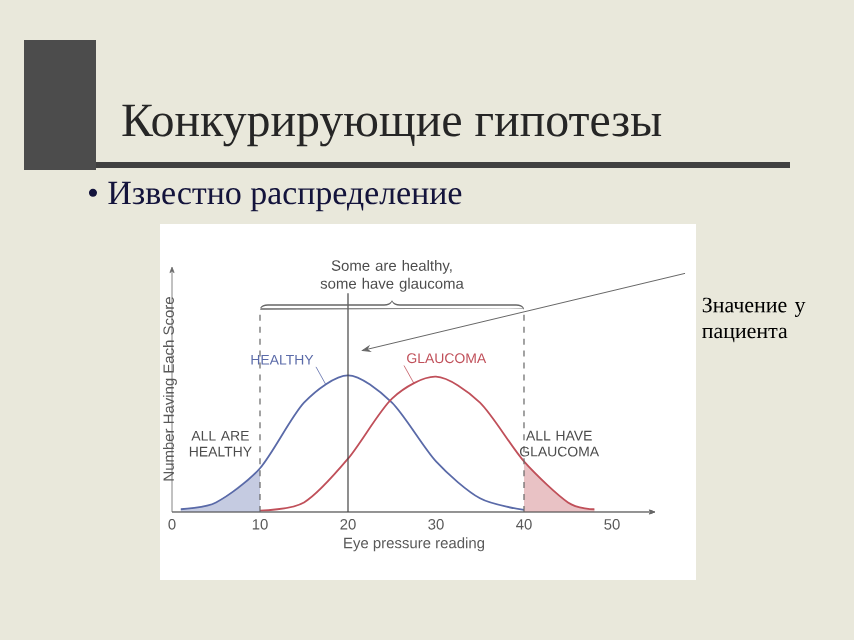 The image size is (854, 640). Describe the element at coordinates (754, 320) in the screenshot. I see `text: Значение у пациента` at that location.